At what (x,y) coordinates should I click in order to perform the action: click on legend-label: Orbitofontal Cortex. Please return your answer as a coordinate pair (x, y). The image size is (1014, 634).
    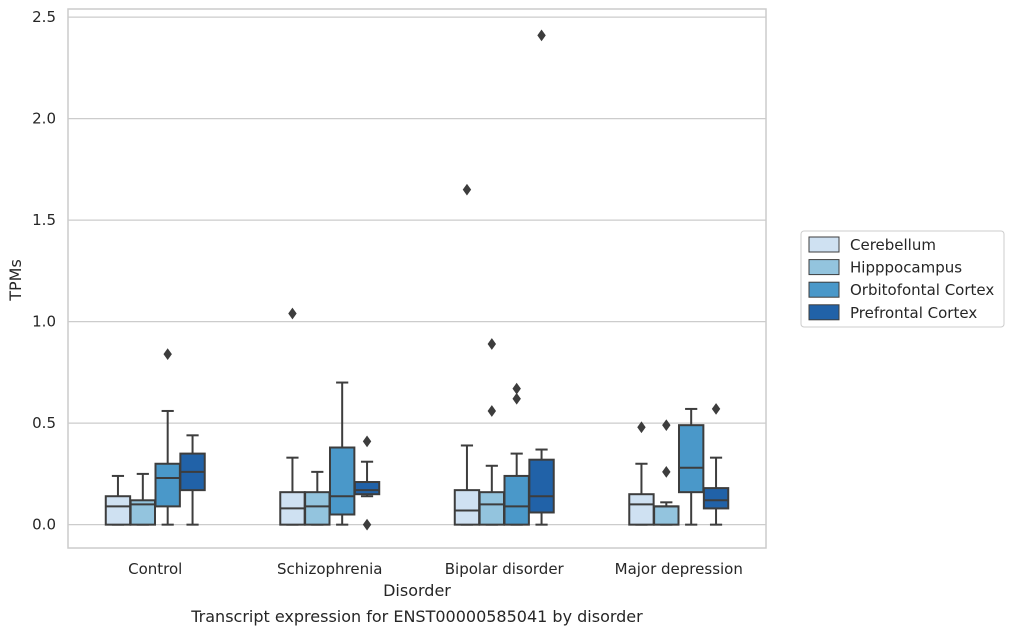
    Looking at the image, I should click on (922, 290).